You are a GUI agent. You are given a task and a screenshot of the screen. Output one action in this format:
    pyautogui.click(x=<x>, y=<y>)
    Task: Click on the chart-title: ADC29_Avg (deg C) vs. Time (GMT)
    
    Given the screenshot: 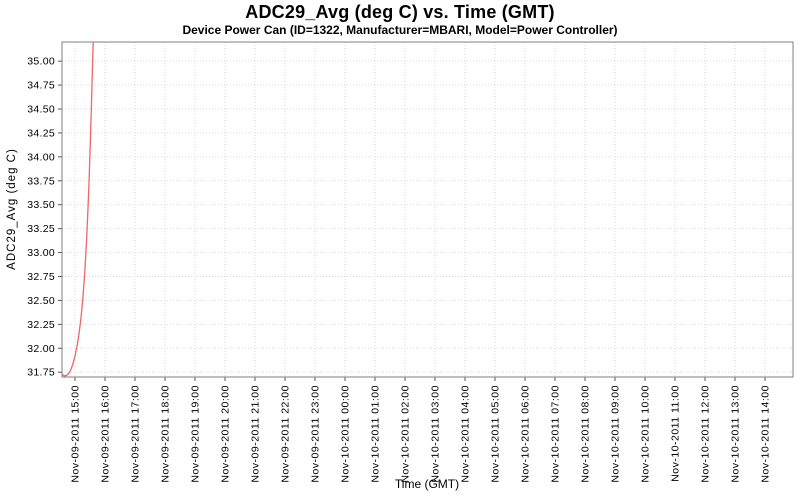 What is the action you would take?
    pyautogui.click(x=400, y=12)
    